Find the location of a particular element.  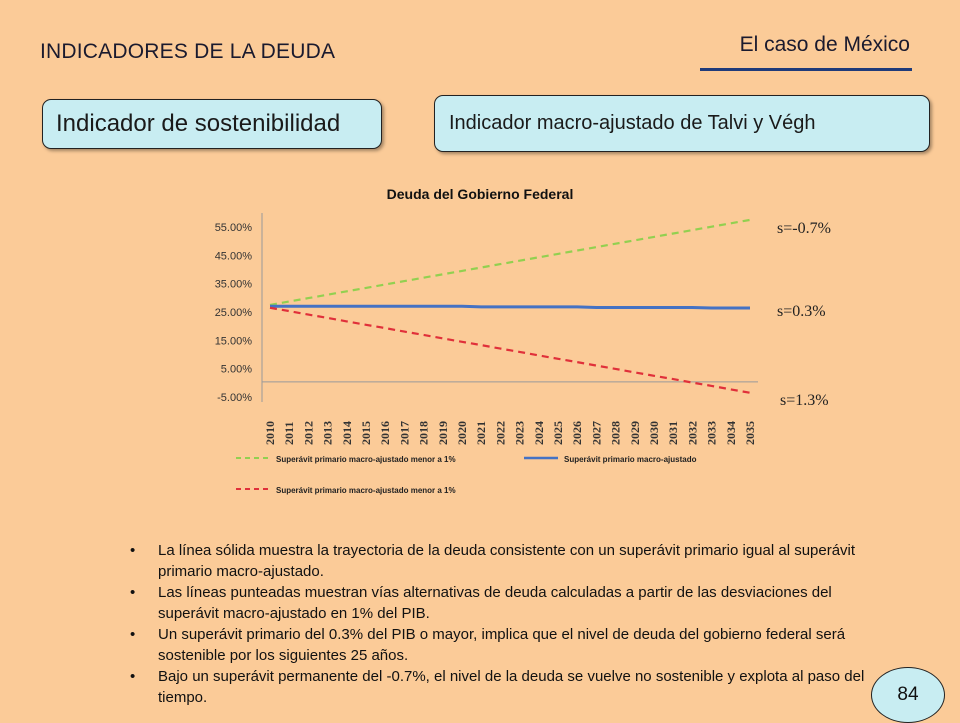

indicator-box-talvi-vegh: Indicador macro-ajustado de Talvi y Végh is located at coordinates (682, 123).